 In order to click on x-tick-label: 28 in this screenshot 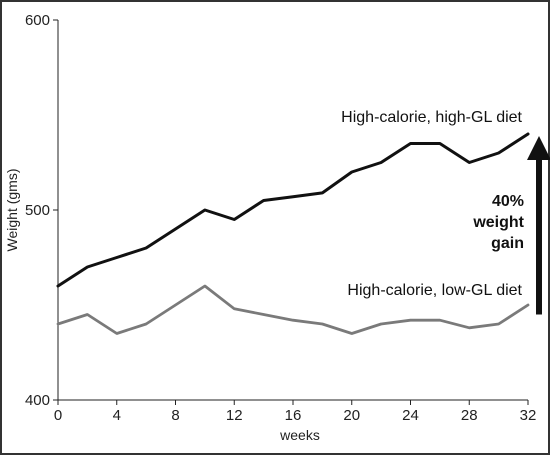, I will do `click(469, 415)`.